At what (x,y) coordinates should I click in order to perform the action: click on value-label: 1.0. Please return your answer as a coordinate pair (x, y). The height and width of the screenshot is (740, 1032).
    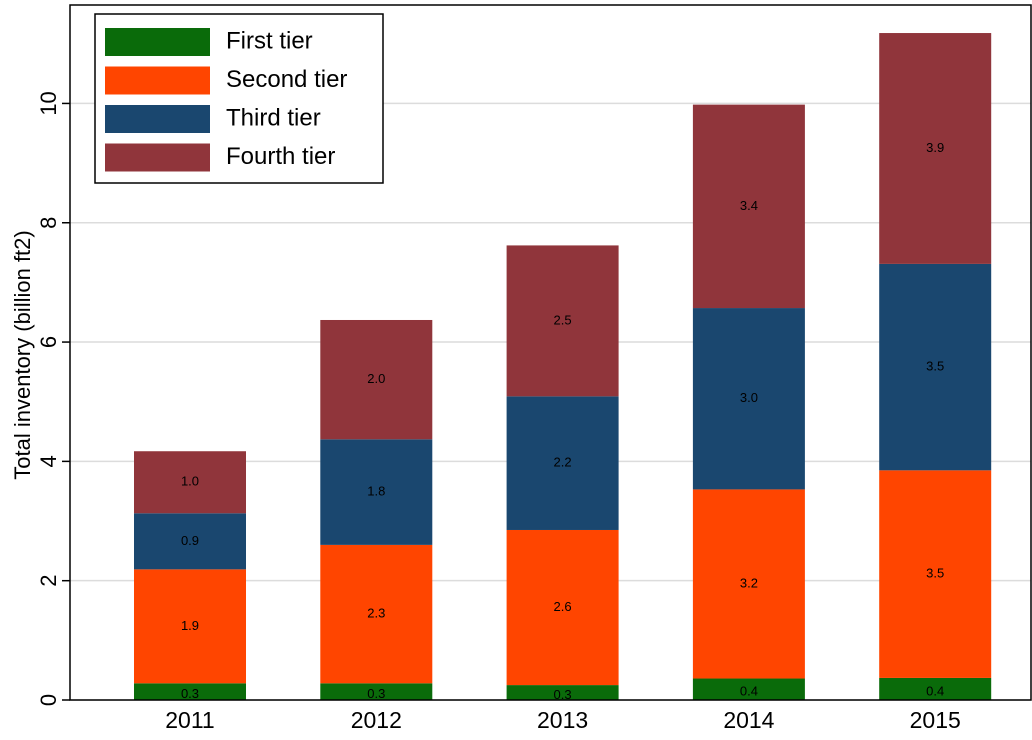
    Looking at the image, I should click on (190, 481).